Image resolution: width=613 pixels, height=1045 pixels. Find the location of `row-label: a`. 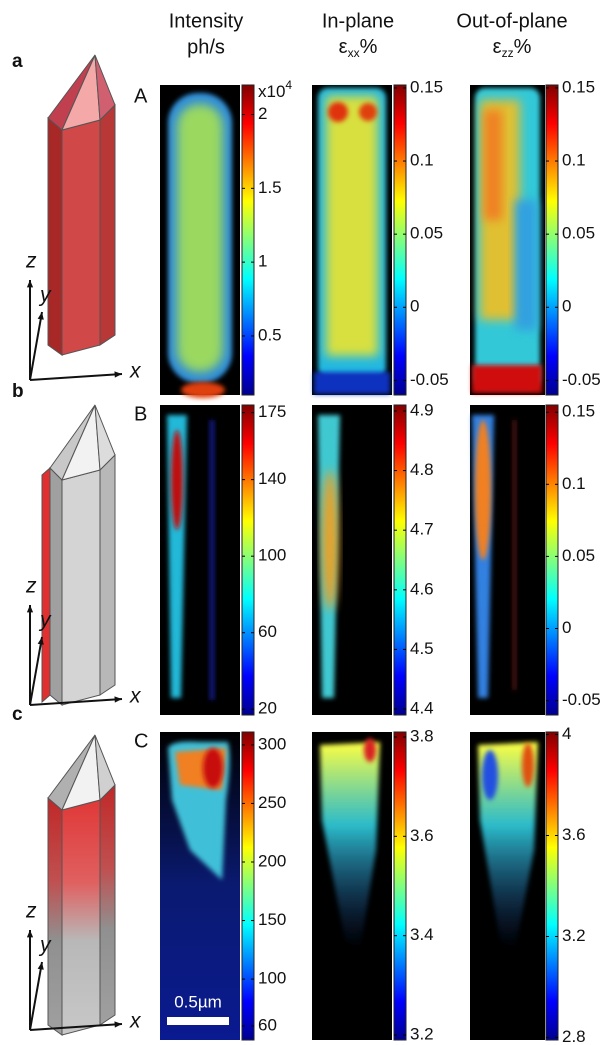

row-label: a is located at coordinates (17, 61).